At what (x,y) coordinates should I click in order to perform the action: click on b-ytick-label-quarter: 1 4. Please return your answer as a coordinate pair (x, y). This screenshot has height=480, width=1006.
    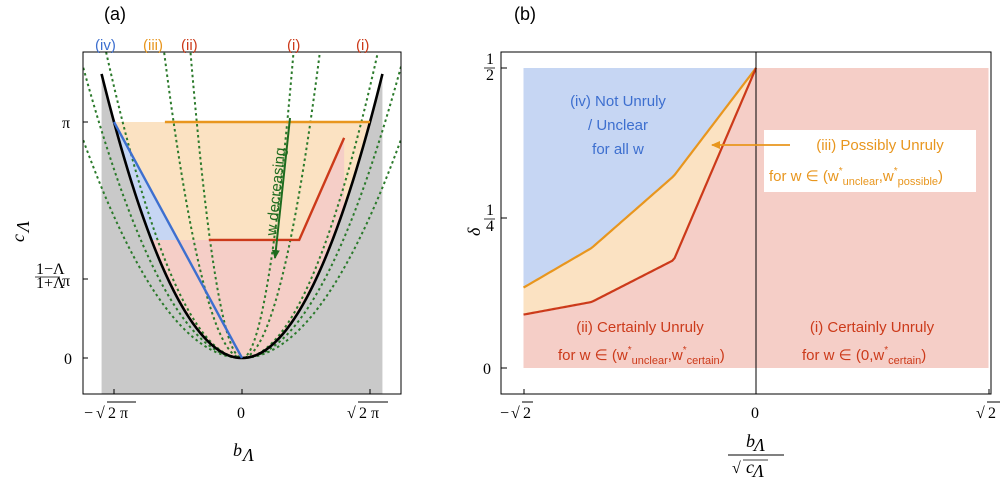
    Looking at the image, I should click on (489, 218).